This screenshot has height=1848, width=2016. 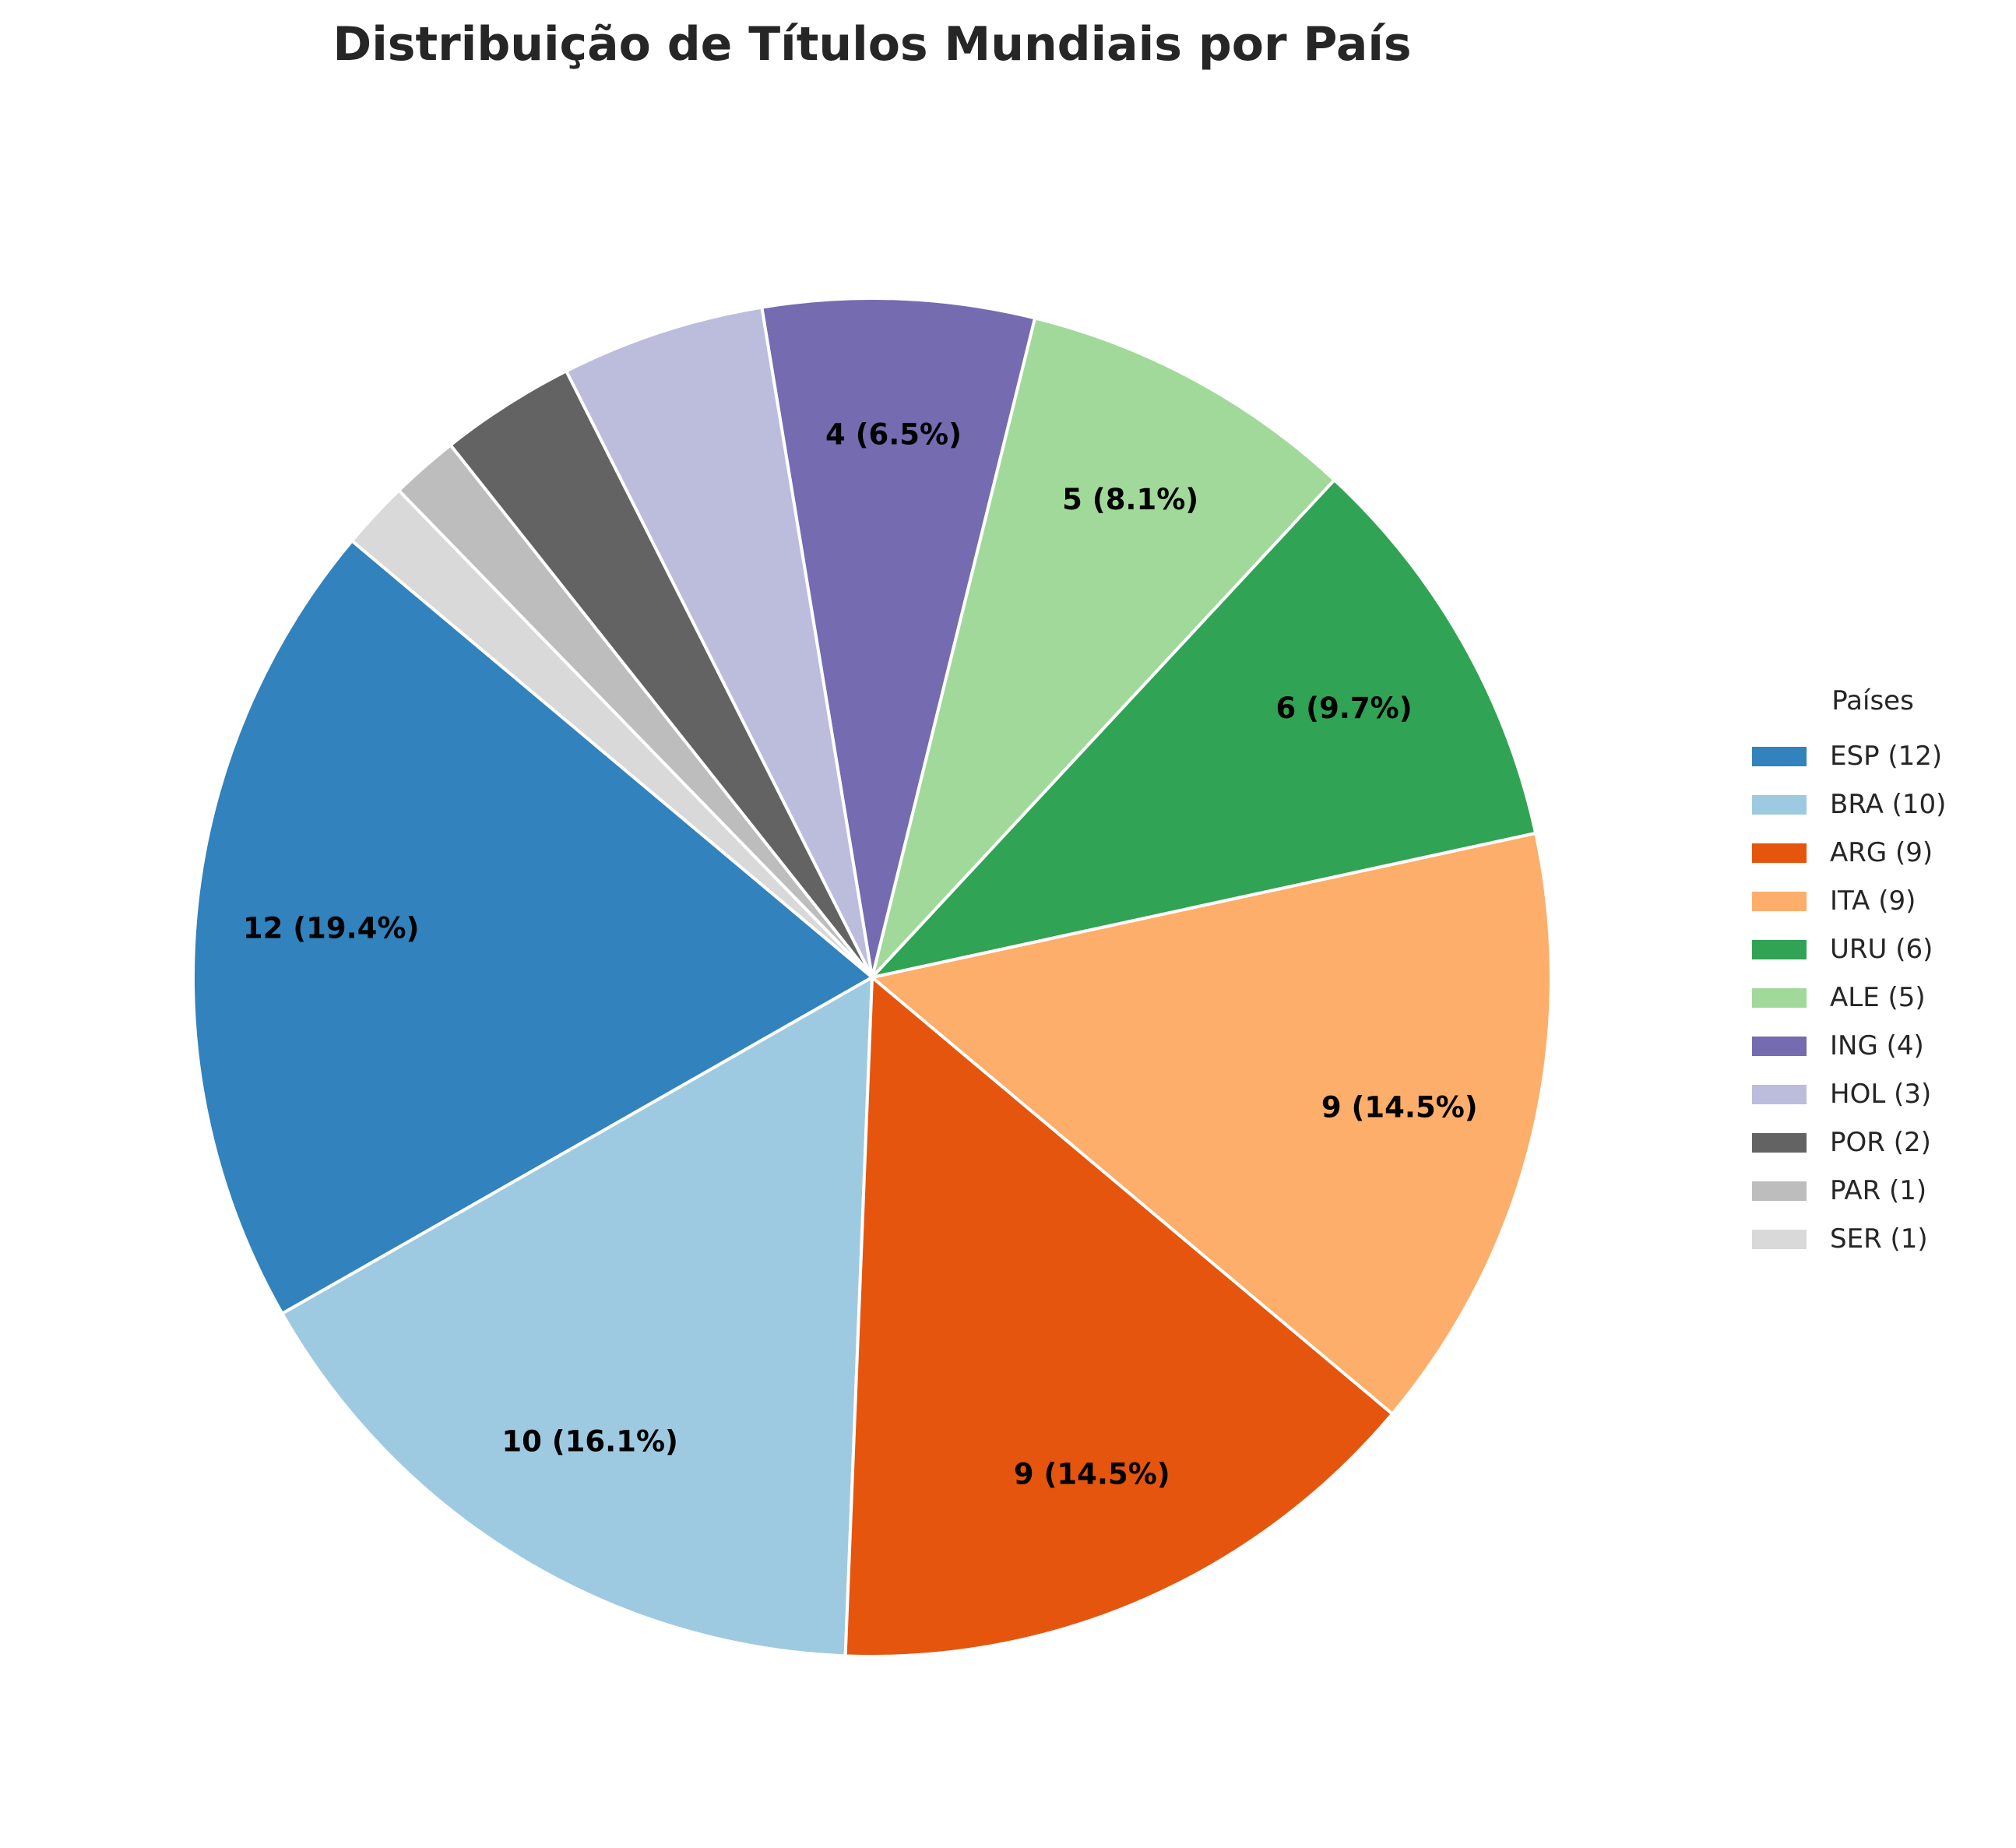 What do you see at coordinates (1880, 1142) in the screenshot?
I see `legend-label: POR (2)` at bounding box center [1880, 1142].